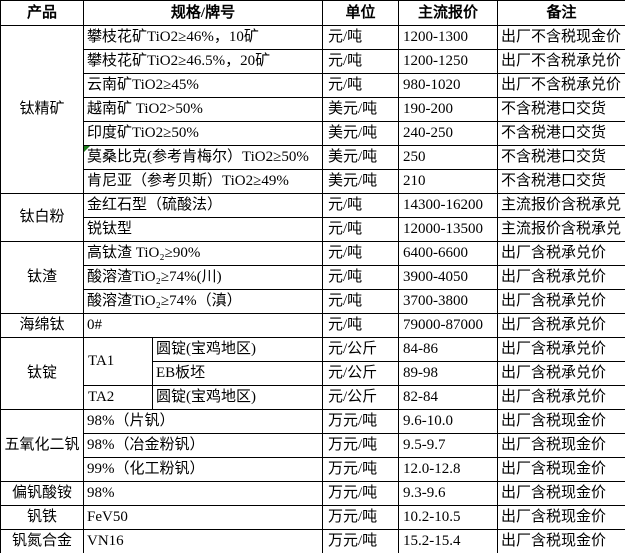 The image size is (625, 553). Describe the element at coordinates (448, 421) in the screenshot. I see `price-cell: 9.6-10.0` at that location.